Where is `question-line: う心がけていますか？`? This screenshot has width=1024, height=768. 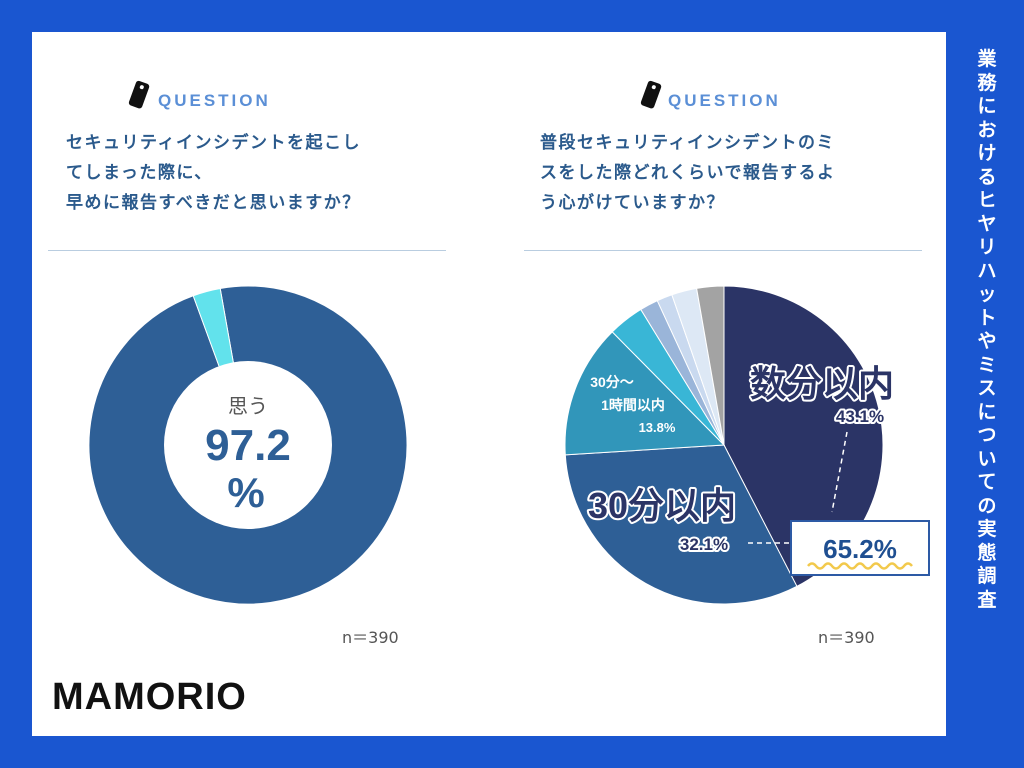
question-line: う心がけていますか？ is located at coordinates (632, 203).